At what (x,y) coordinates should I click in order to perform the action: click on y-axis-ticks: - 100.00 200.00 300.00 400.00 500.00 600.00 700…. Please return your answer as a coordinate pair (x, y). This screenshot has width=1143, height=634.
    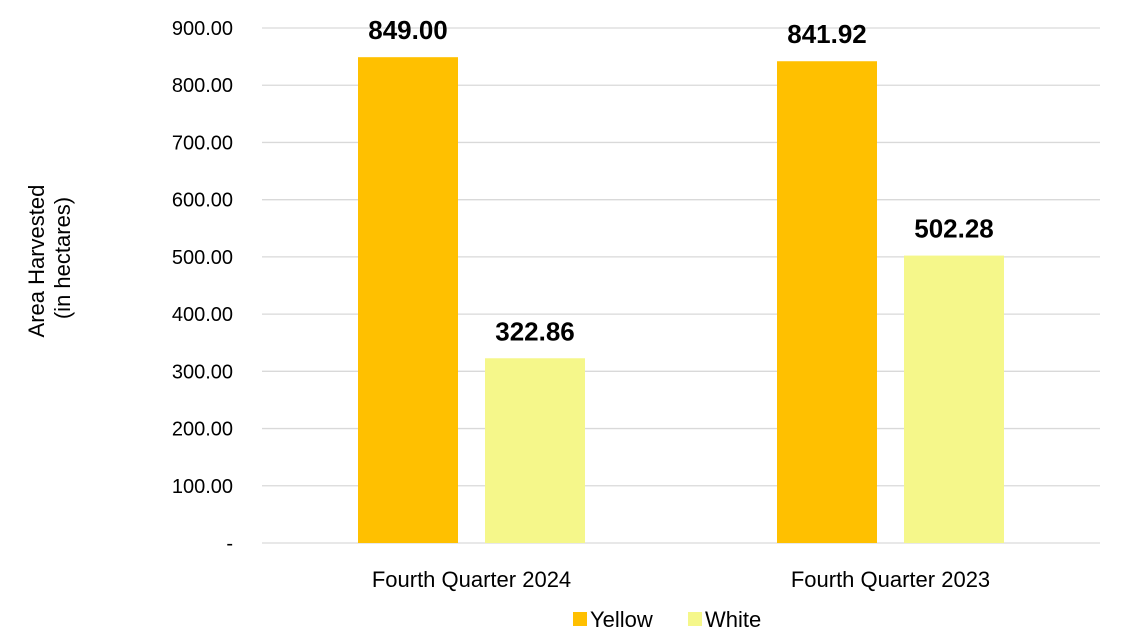
    Looking at the image, I should click on (202, 286).